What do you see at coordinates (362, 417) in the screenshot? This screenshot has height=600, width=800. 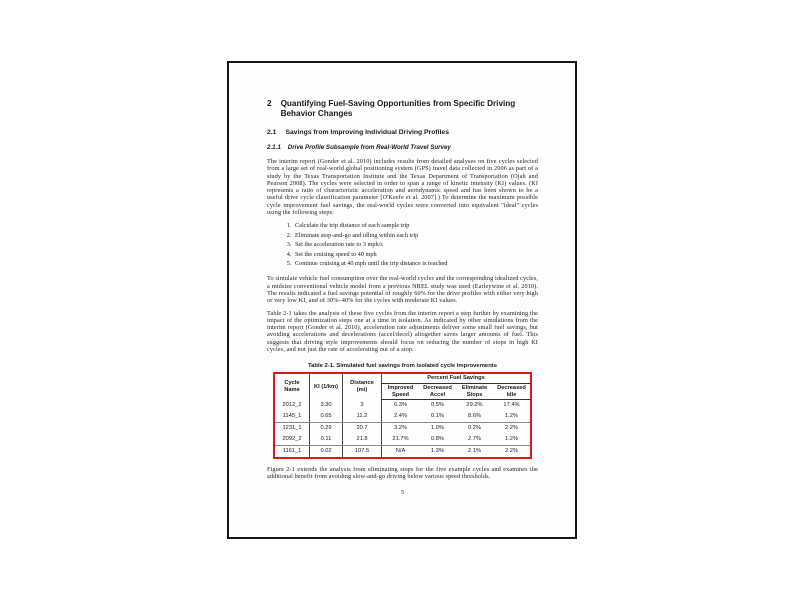 I see `cell-distance: 11.2` at bounding box center [362, 417].